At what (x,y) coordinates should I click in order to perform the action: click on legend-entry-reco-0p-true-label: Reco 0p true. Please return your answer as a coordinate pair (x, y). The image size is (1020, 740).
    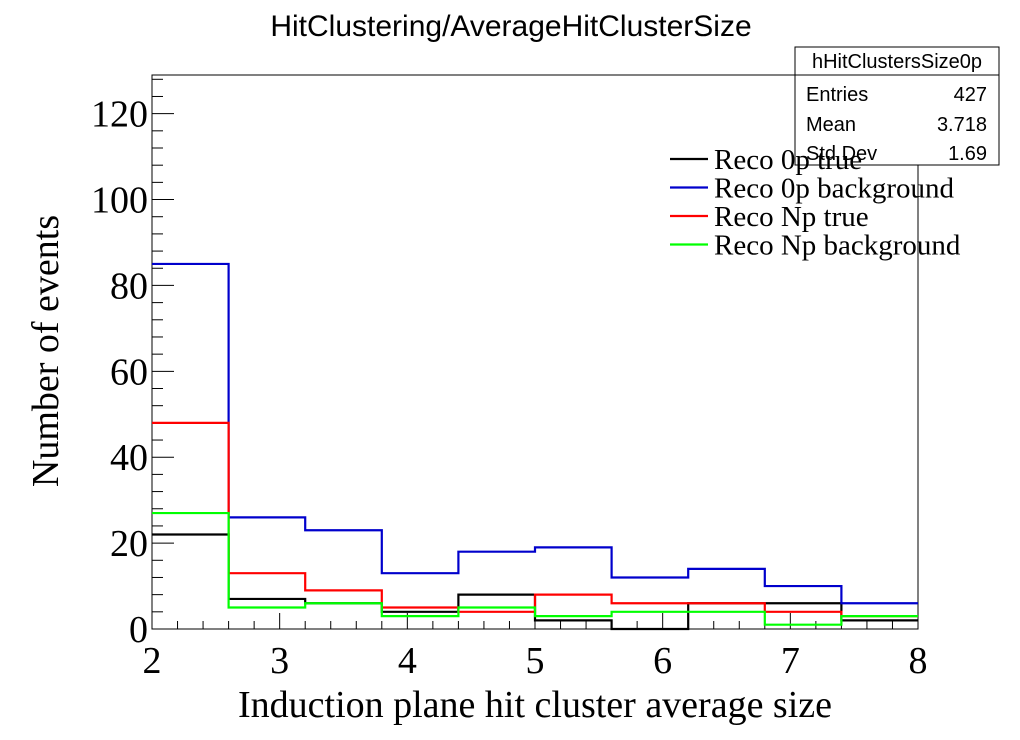
    Looking at the image, I should click on (788, 160).